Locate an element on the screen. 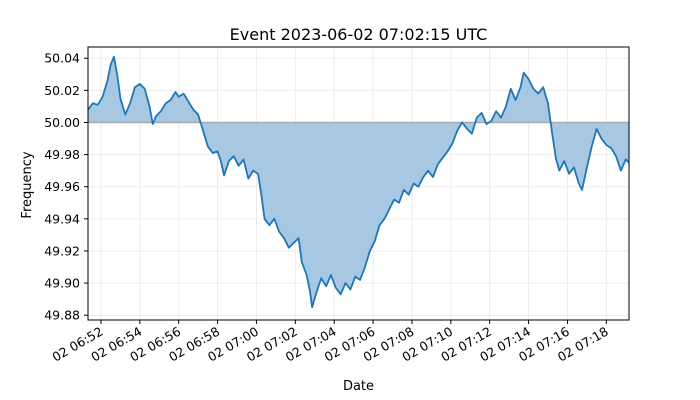 This screenshot has width=700, height=400. y-tick-label: 50.02 is located at coordinates (62, 90).